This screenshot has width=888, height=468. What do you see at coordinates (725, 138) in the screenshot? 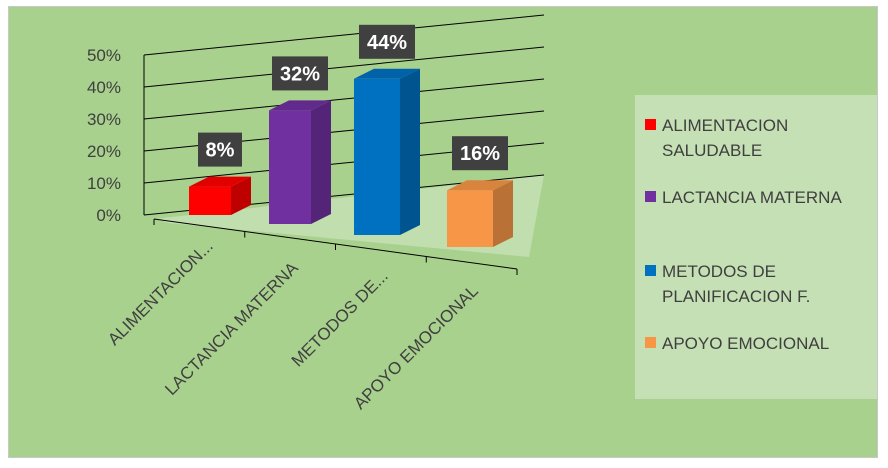
I see `legend-label: ALIMENTACION SALUDABLE` at bounding box center [725, 138].